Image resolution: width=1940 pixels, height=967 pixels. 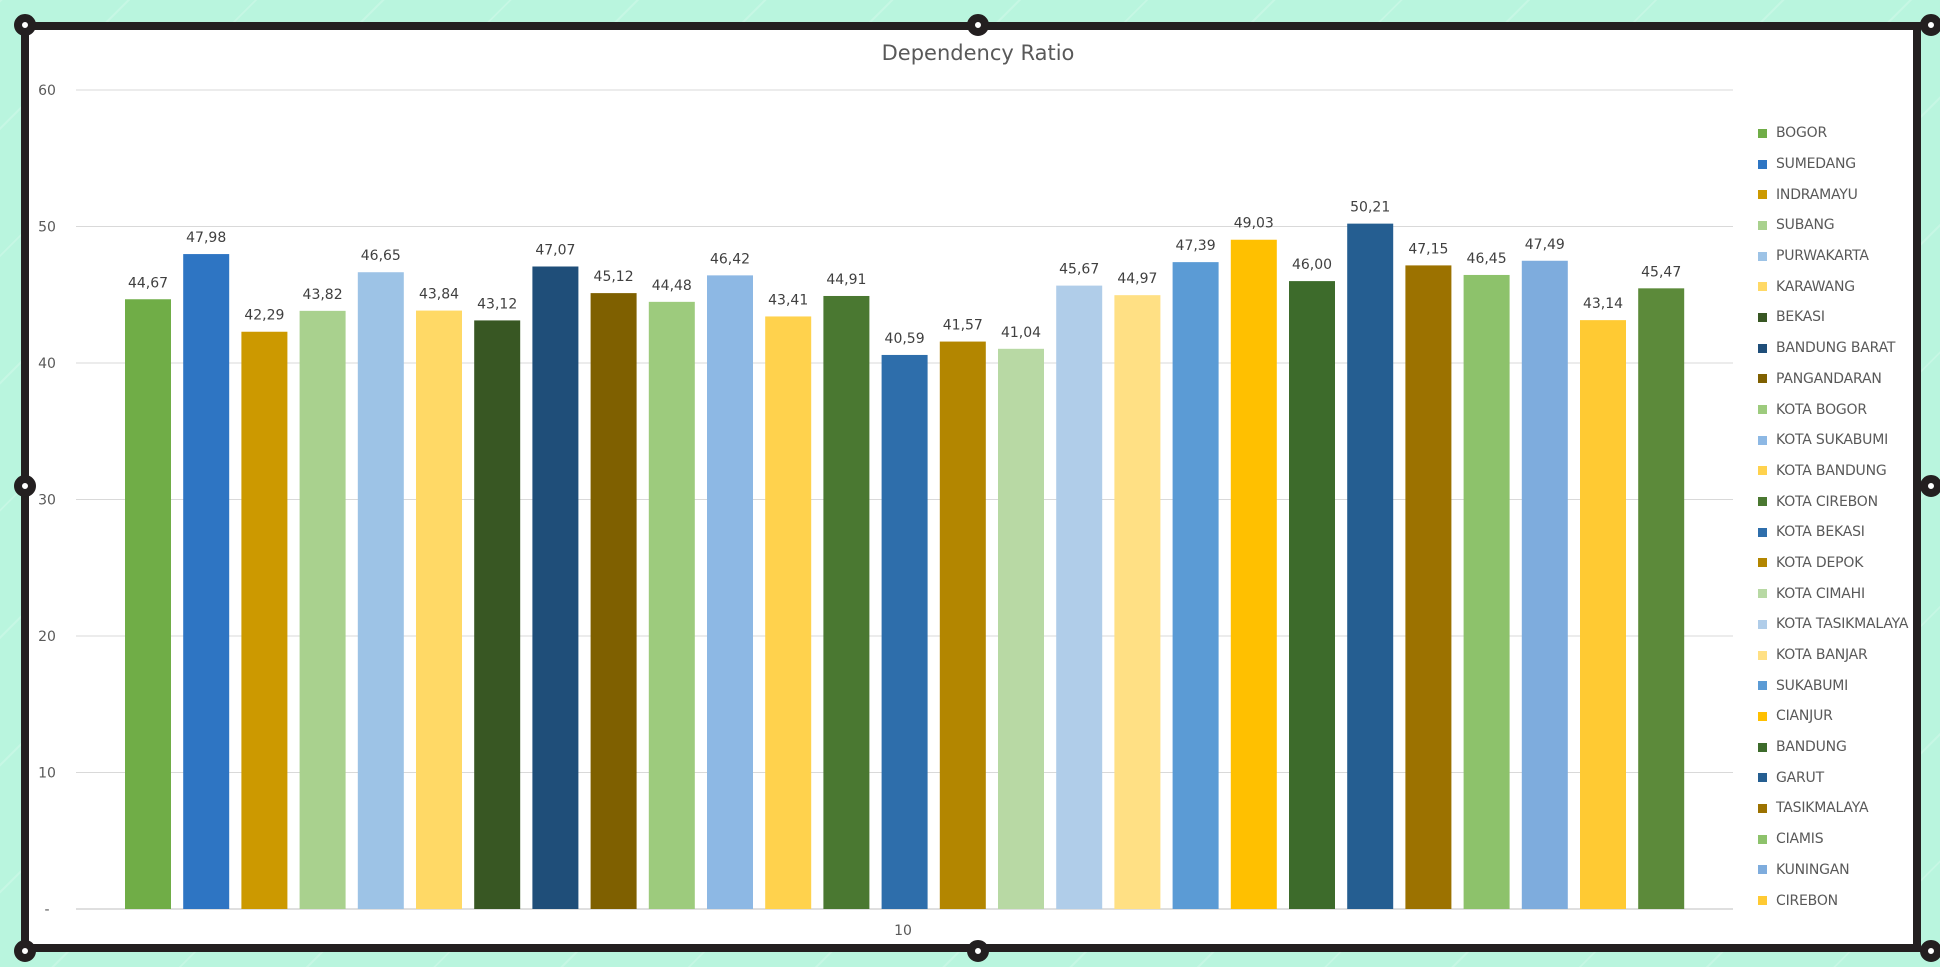 What do you see at coordinates (1137, 279) in the screenshot?
I see `data-label: 44,97` at bounding box center [1137, 279].